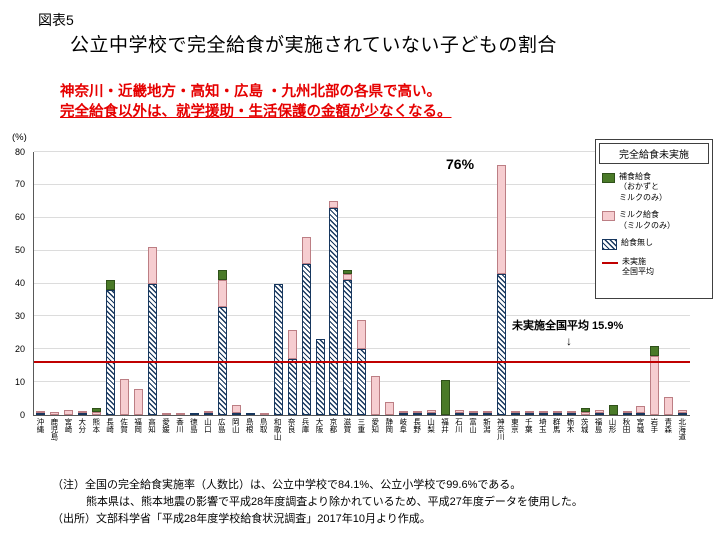 This screenshot has height=540, width=720. I want to click on bar-京都, so click(334, 283).